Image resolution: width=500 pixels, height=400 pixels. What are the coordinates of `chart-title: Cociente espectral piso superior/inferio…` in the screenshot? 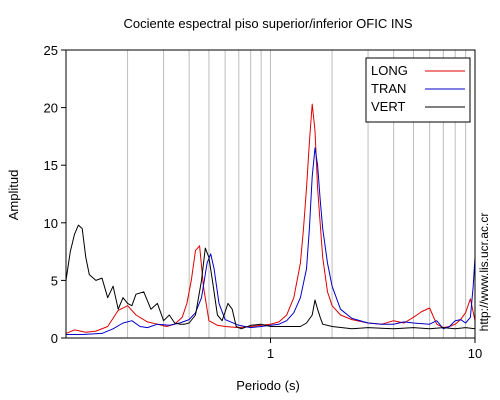 It's located at (267, 23).